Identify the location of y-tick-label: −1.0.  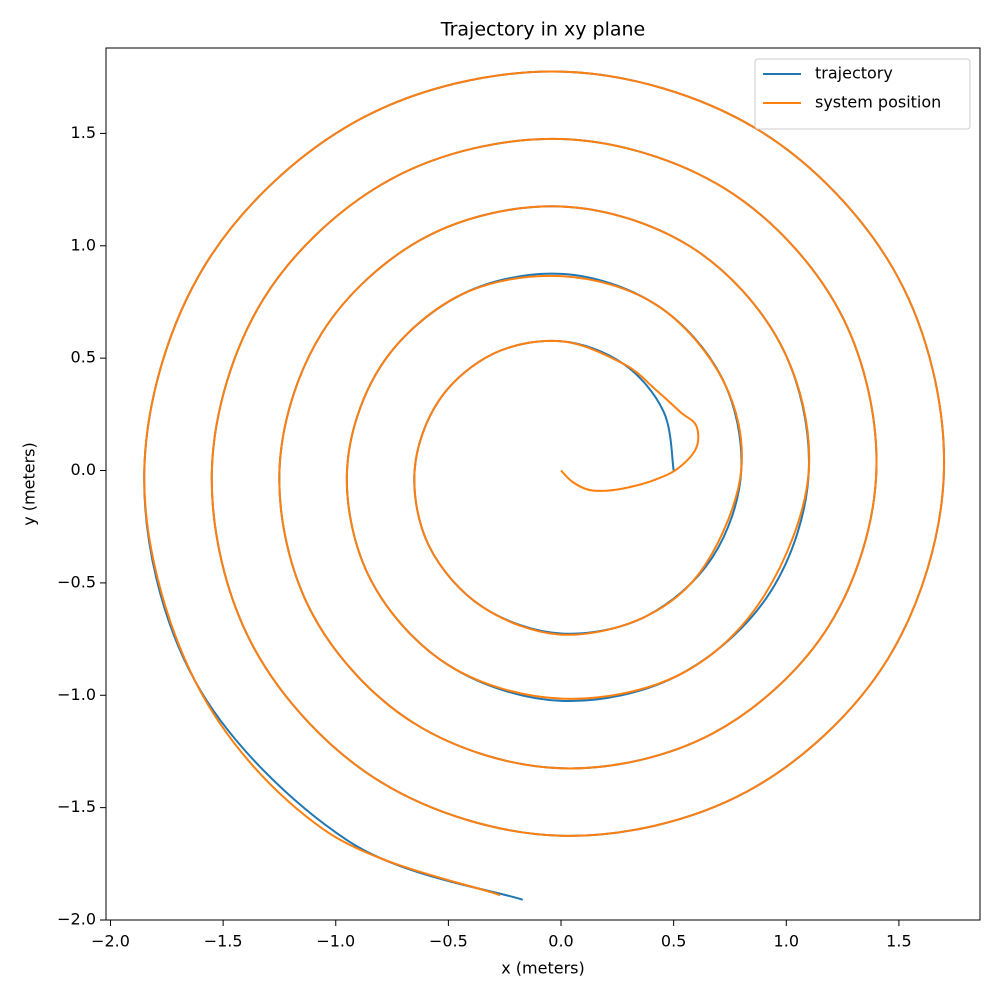
(76, 694).